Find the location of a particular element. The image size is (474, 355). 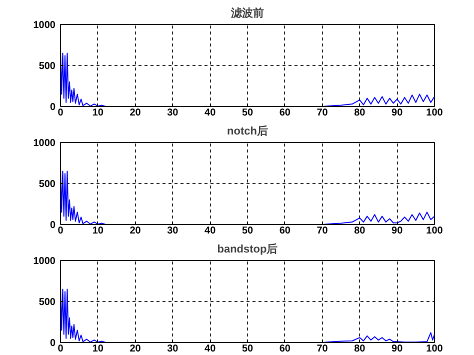

chart-title: bandstop后 is located at coordinates (247, 249).